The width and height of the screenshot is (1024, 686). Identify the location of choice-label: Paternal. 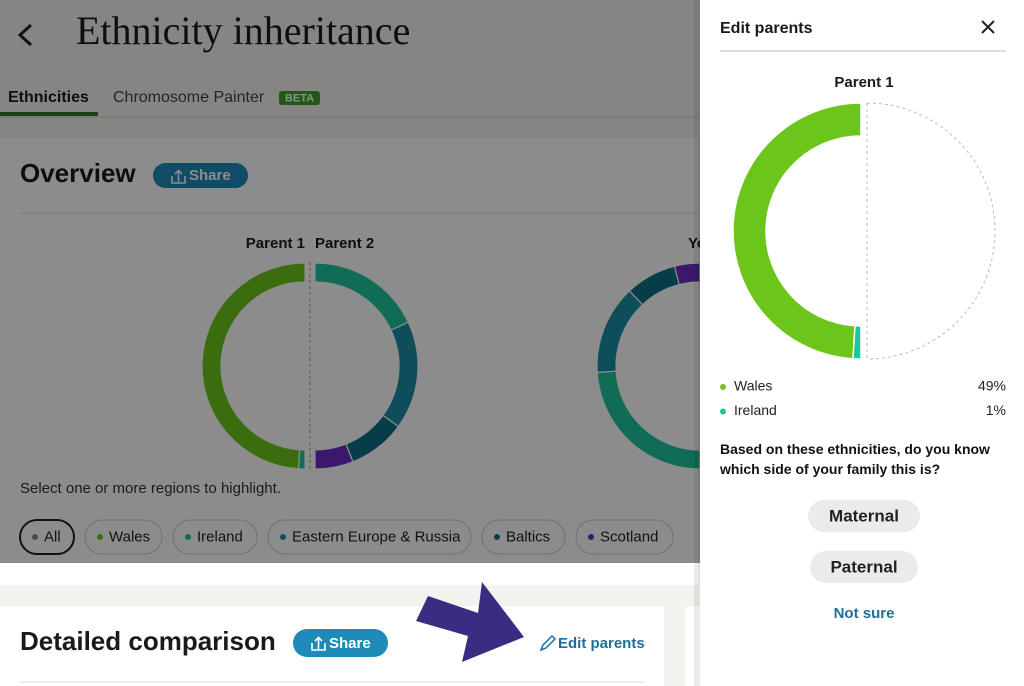
(863, 566).